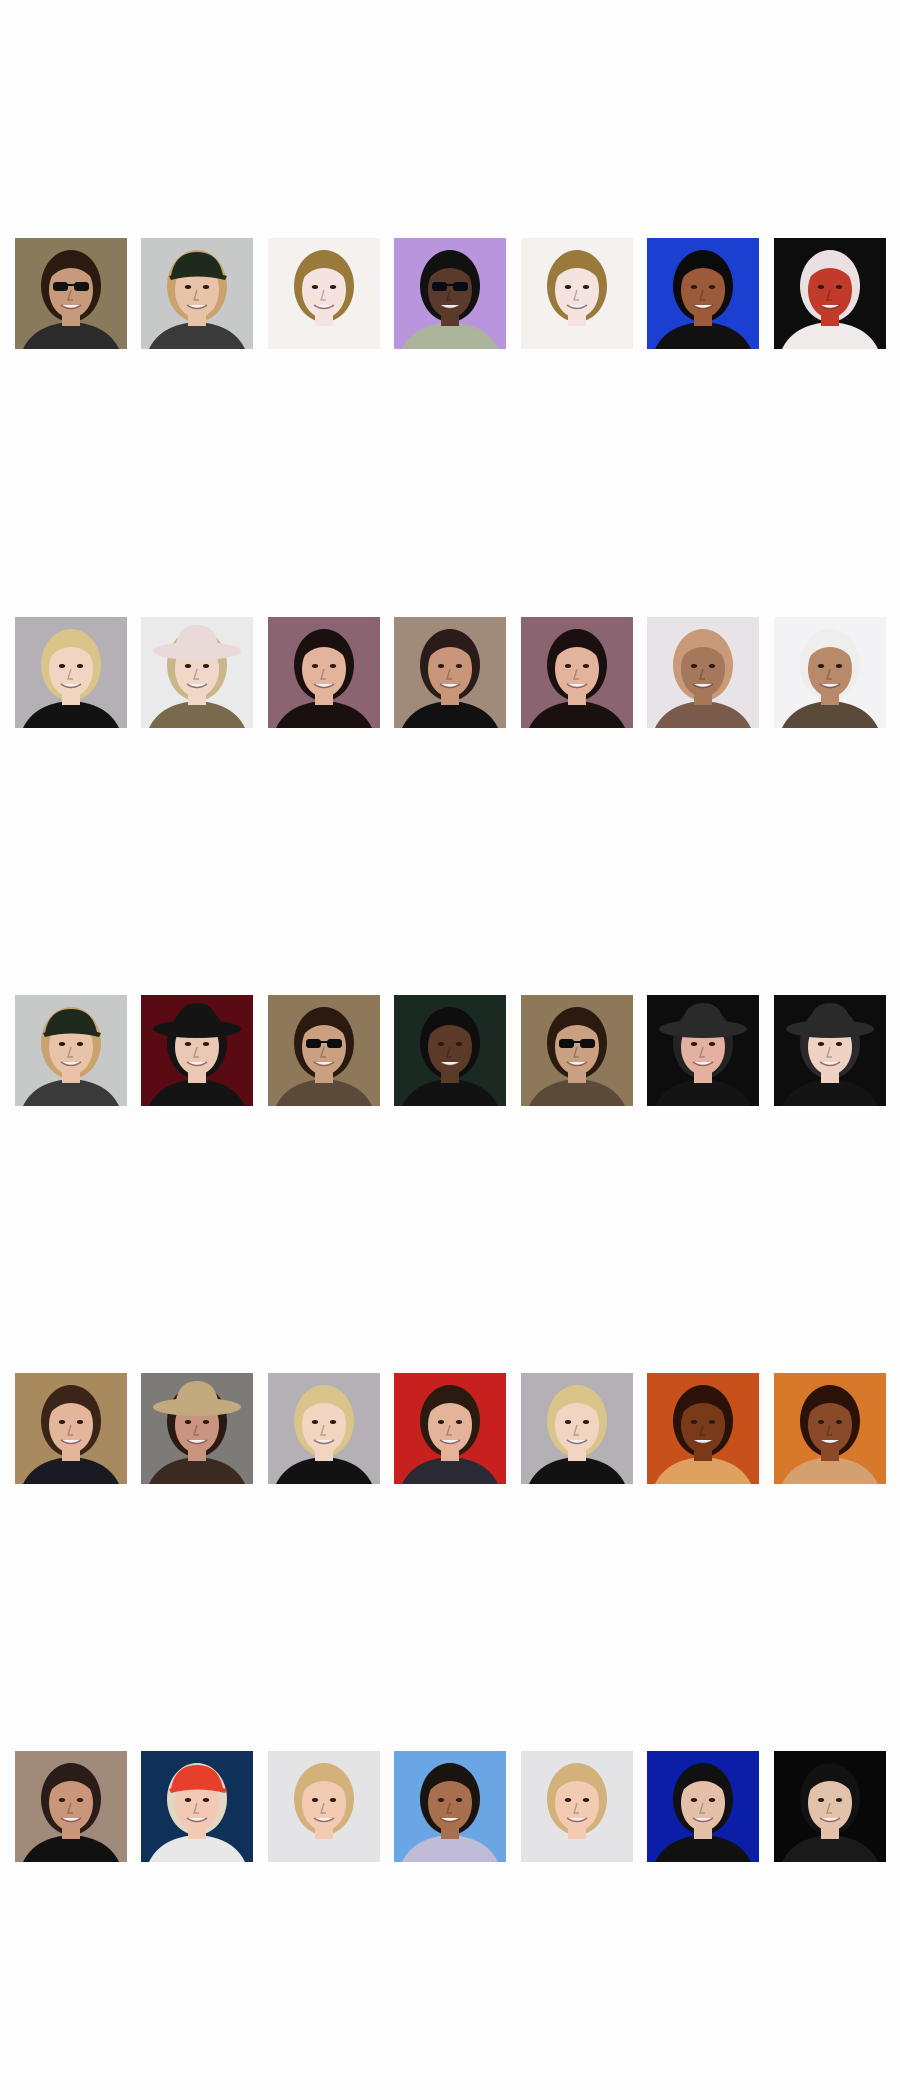 Image resolution: width=900 pixels, height=2100 pixels. I want to click on face-thumbnail-boy-blonde, so click(71, 672).